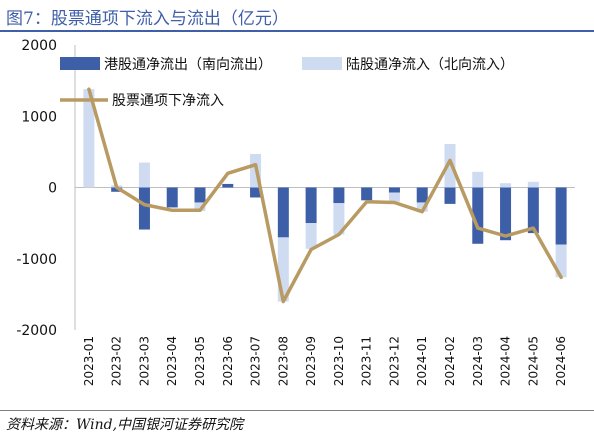 The image size is (594, 438). Describe the element at coordinates (256, 361) in the screenshot. I see `x-tick-label: 2023-07` at that location.